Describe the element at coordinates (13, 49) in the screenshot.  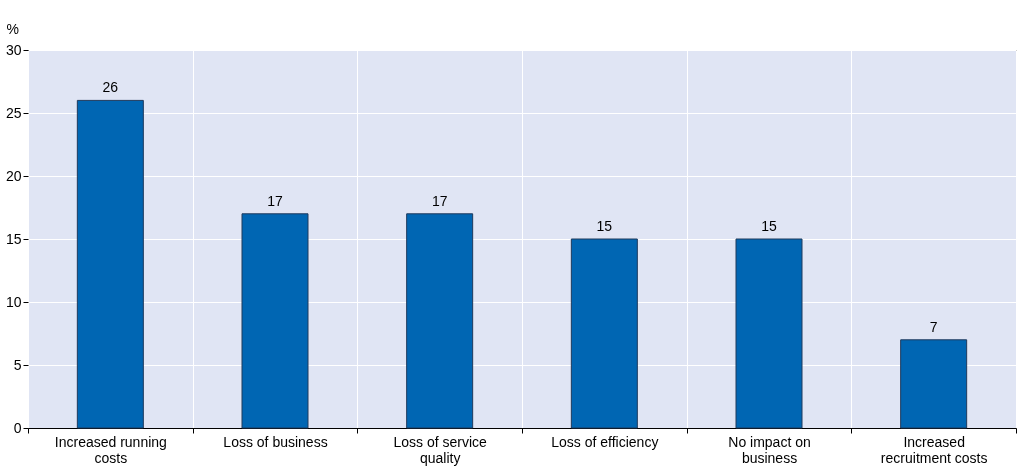
I see `y-tick-label: 30` at that location.